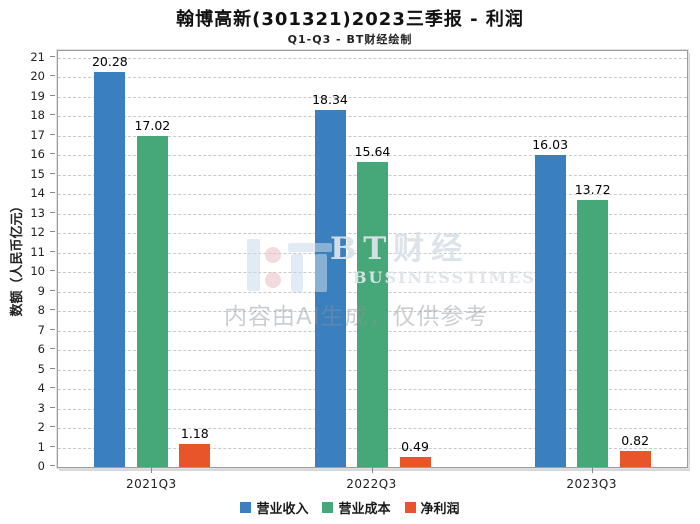 The image size is (700, 524). Describe the element at coordinates (593, 333) in the screenshot. I see `bar-operating-cost-2023Q3` at that location.